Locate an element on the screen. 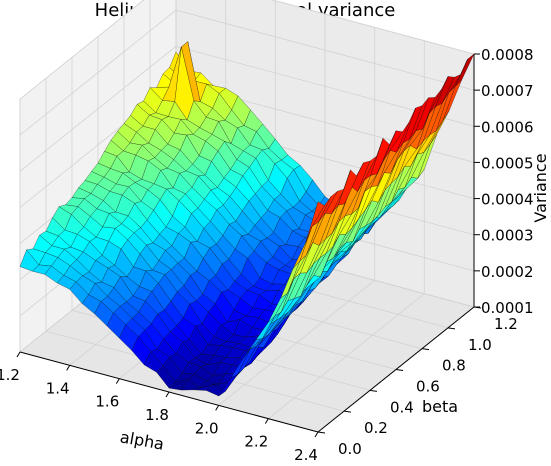 The width and height of the screenshot is (551, 466). x-tick-label: 2.2 is located at coordinates (256, 442).